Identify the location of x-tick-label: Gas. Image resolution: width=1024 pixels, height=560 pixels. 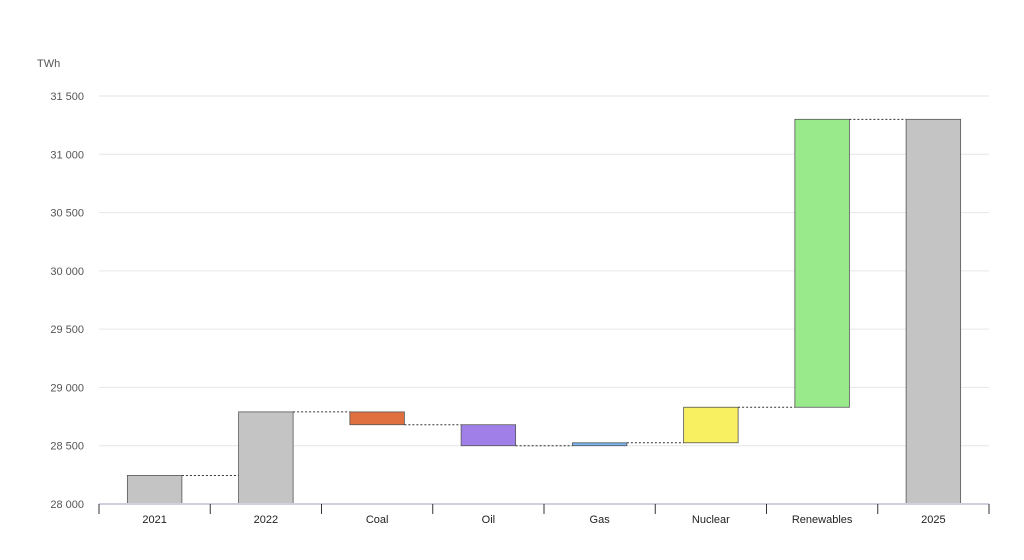
(600, 520).